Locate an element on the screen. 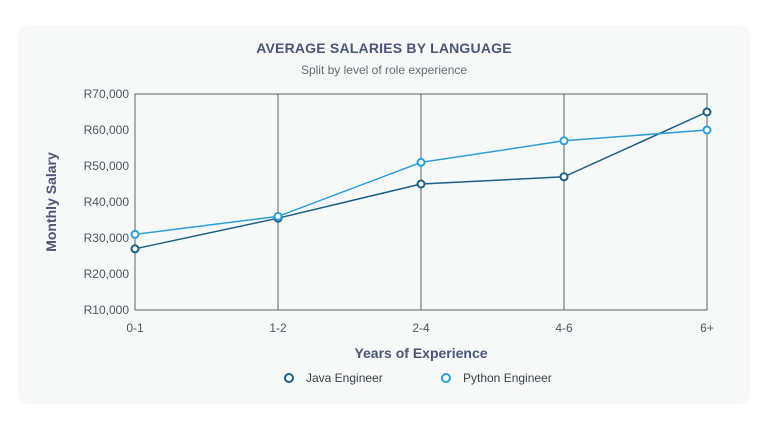  x-axis-label: Years of Experience is located at coordinates (420, 353).